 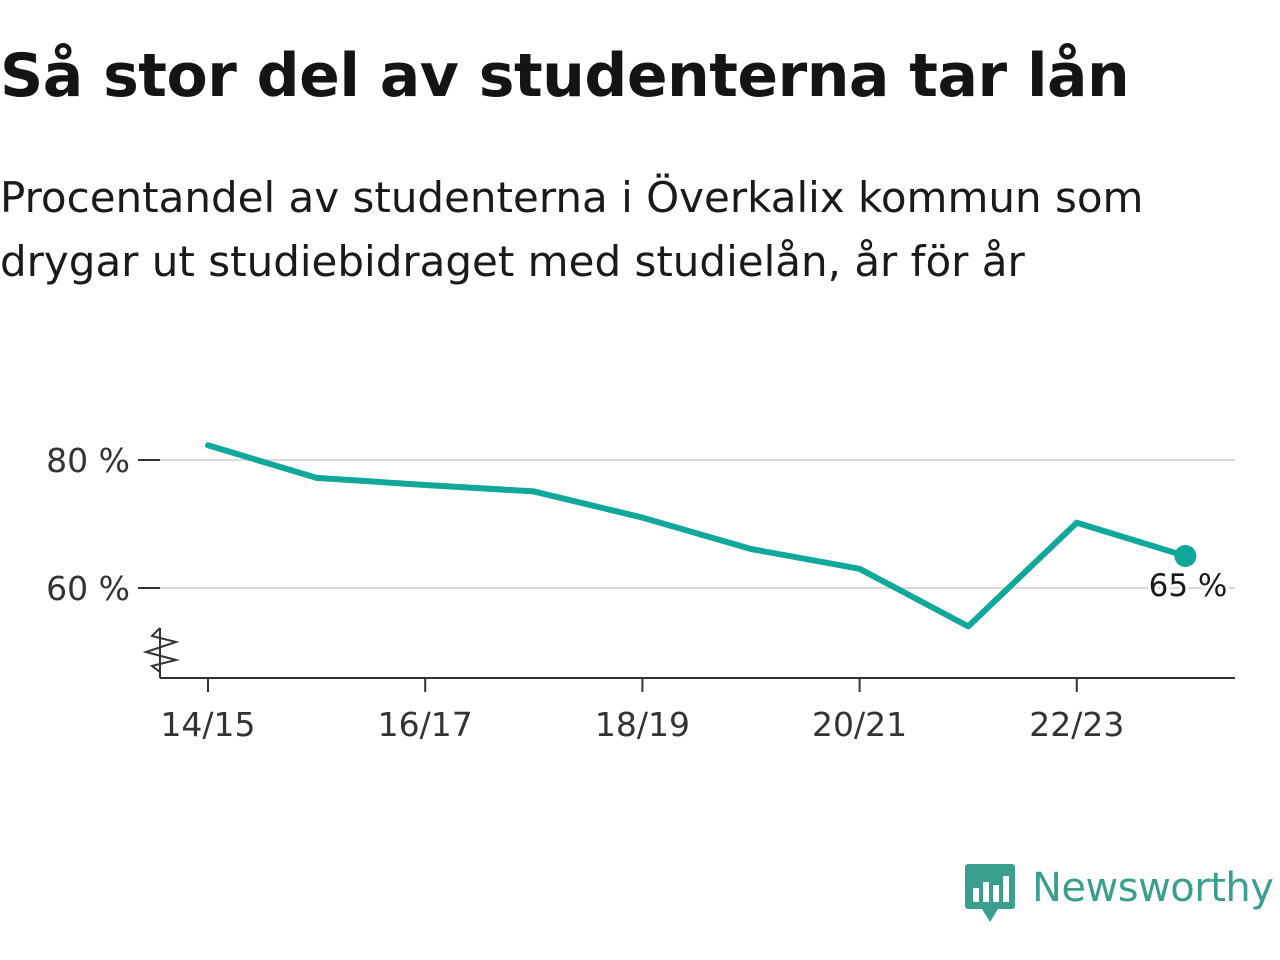 I want to click on axis-break-icon, so click(x=161, y=650).